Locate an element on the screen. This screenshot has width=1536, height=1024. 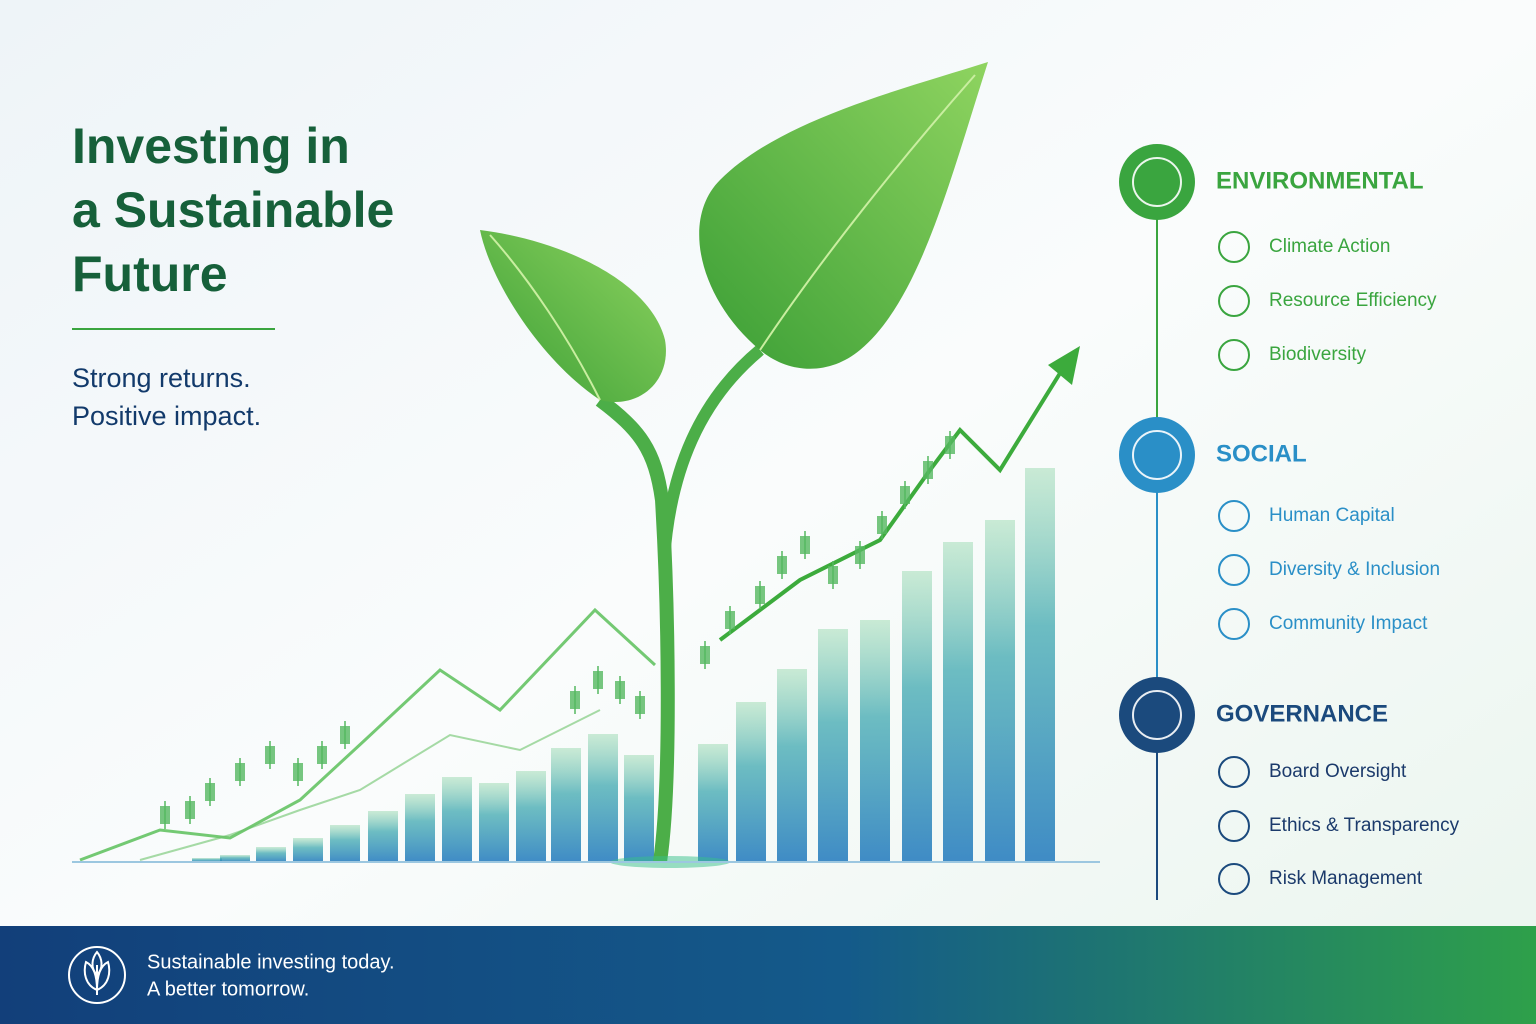
title: Investing in is located at coordinates (211, 146).